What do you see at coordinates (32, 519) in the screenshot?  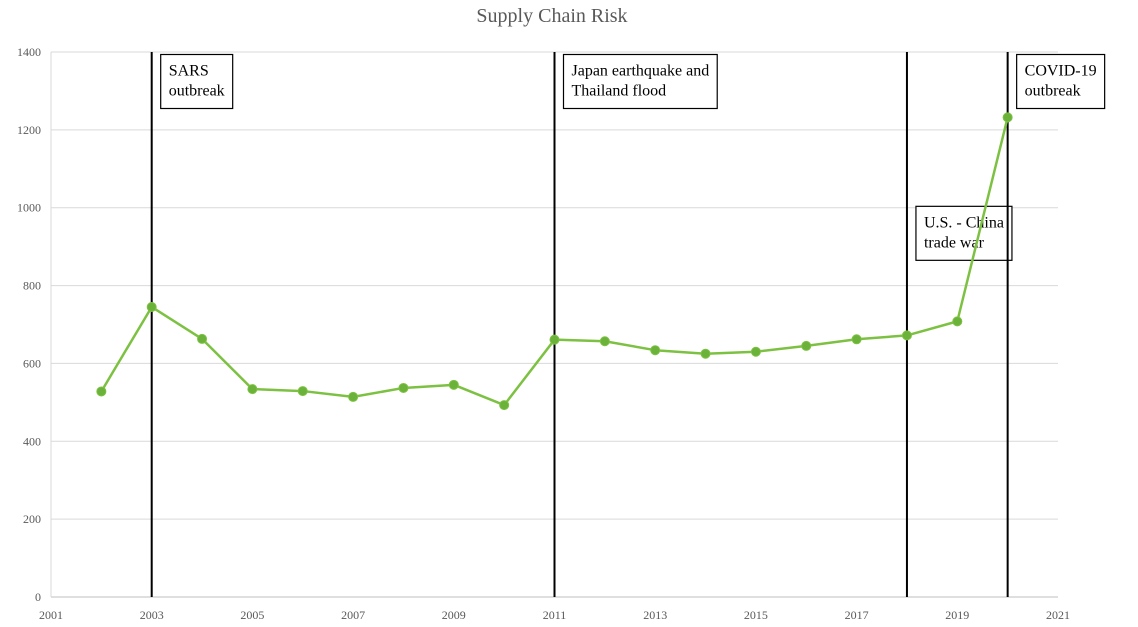 I see `y-tick-label: 200` at bounding box center [32, 519].